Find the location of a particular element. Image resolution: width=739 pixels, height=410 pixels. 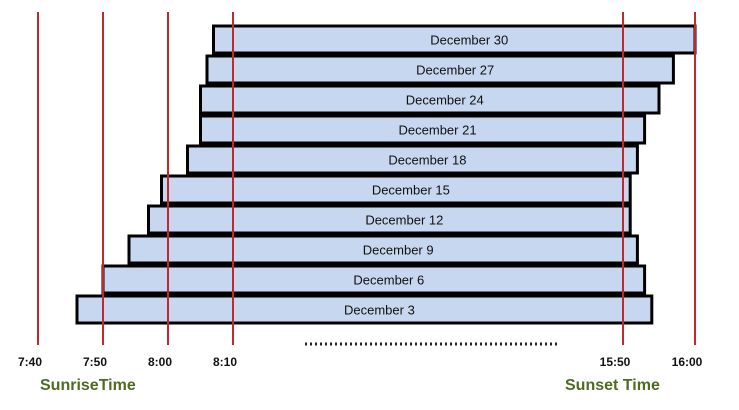

sunrise-group-label: SunriseTime is located at coordinates (88, 385).